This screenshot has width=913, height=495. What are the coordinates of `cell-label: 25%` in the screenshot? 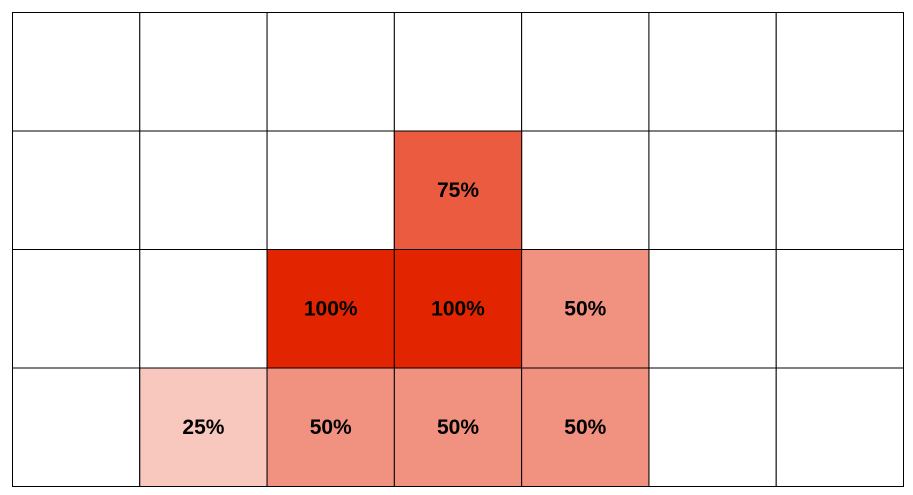 It's located at (203, 427).